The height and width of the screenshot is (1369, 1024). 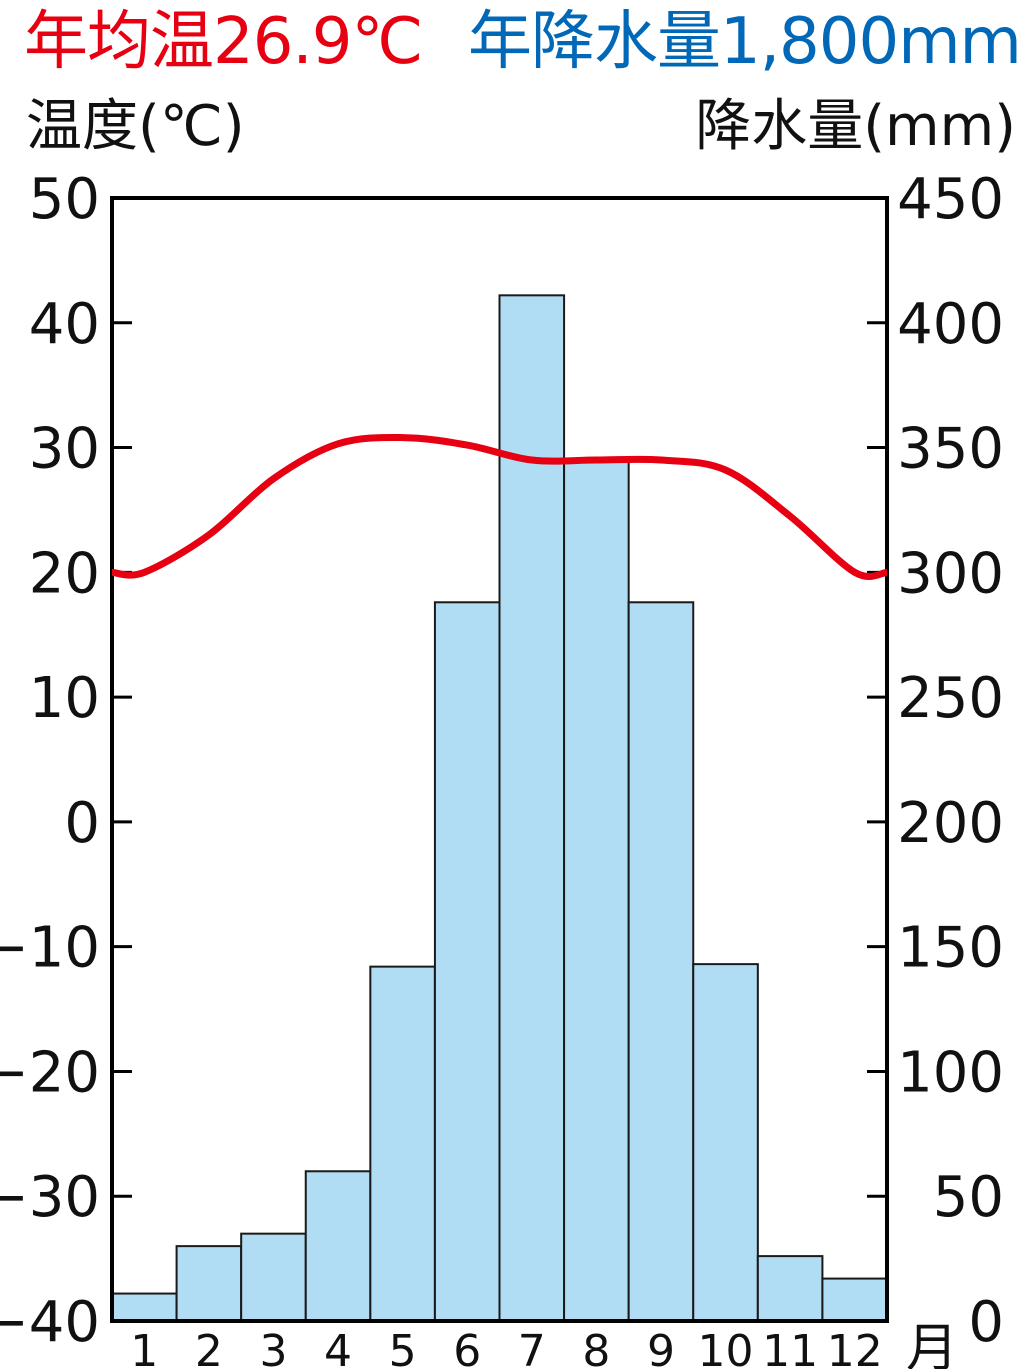 I want to click on right-tick-label: 0, so click(x=986, y=1322).